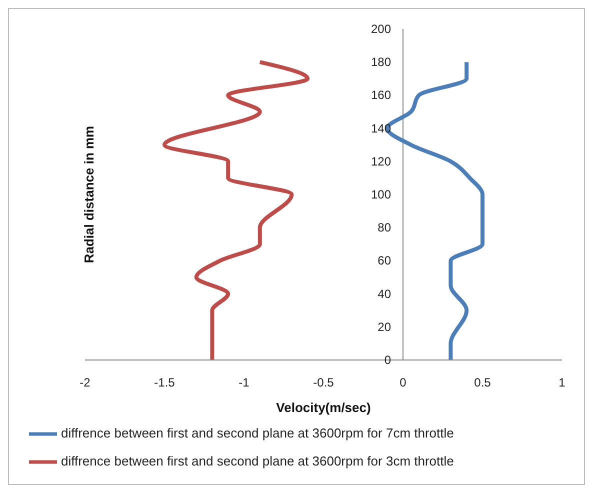  Describe the element at coordinates (403, 383) in the screenshot. I see `x-tick-label: 0` at that location.